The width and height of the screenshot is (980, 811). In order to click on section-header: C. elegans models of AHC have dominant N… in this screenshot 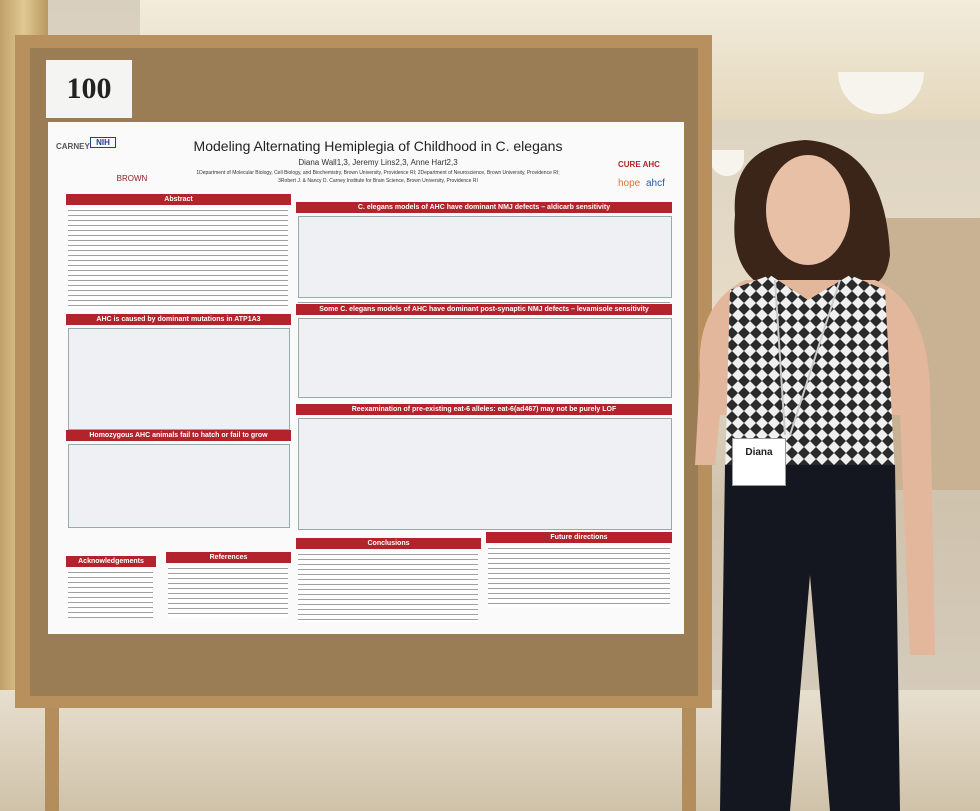, I will do `click(484, 207)`.